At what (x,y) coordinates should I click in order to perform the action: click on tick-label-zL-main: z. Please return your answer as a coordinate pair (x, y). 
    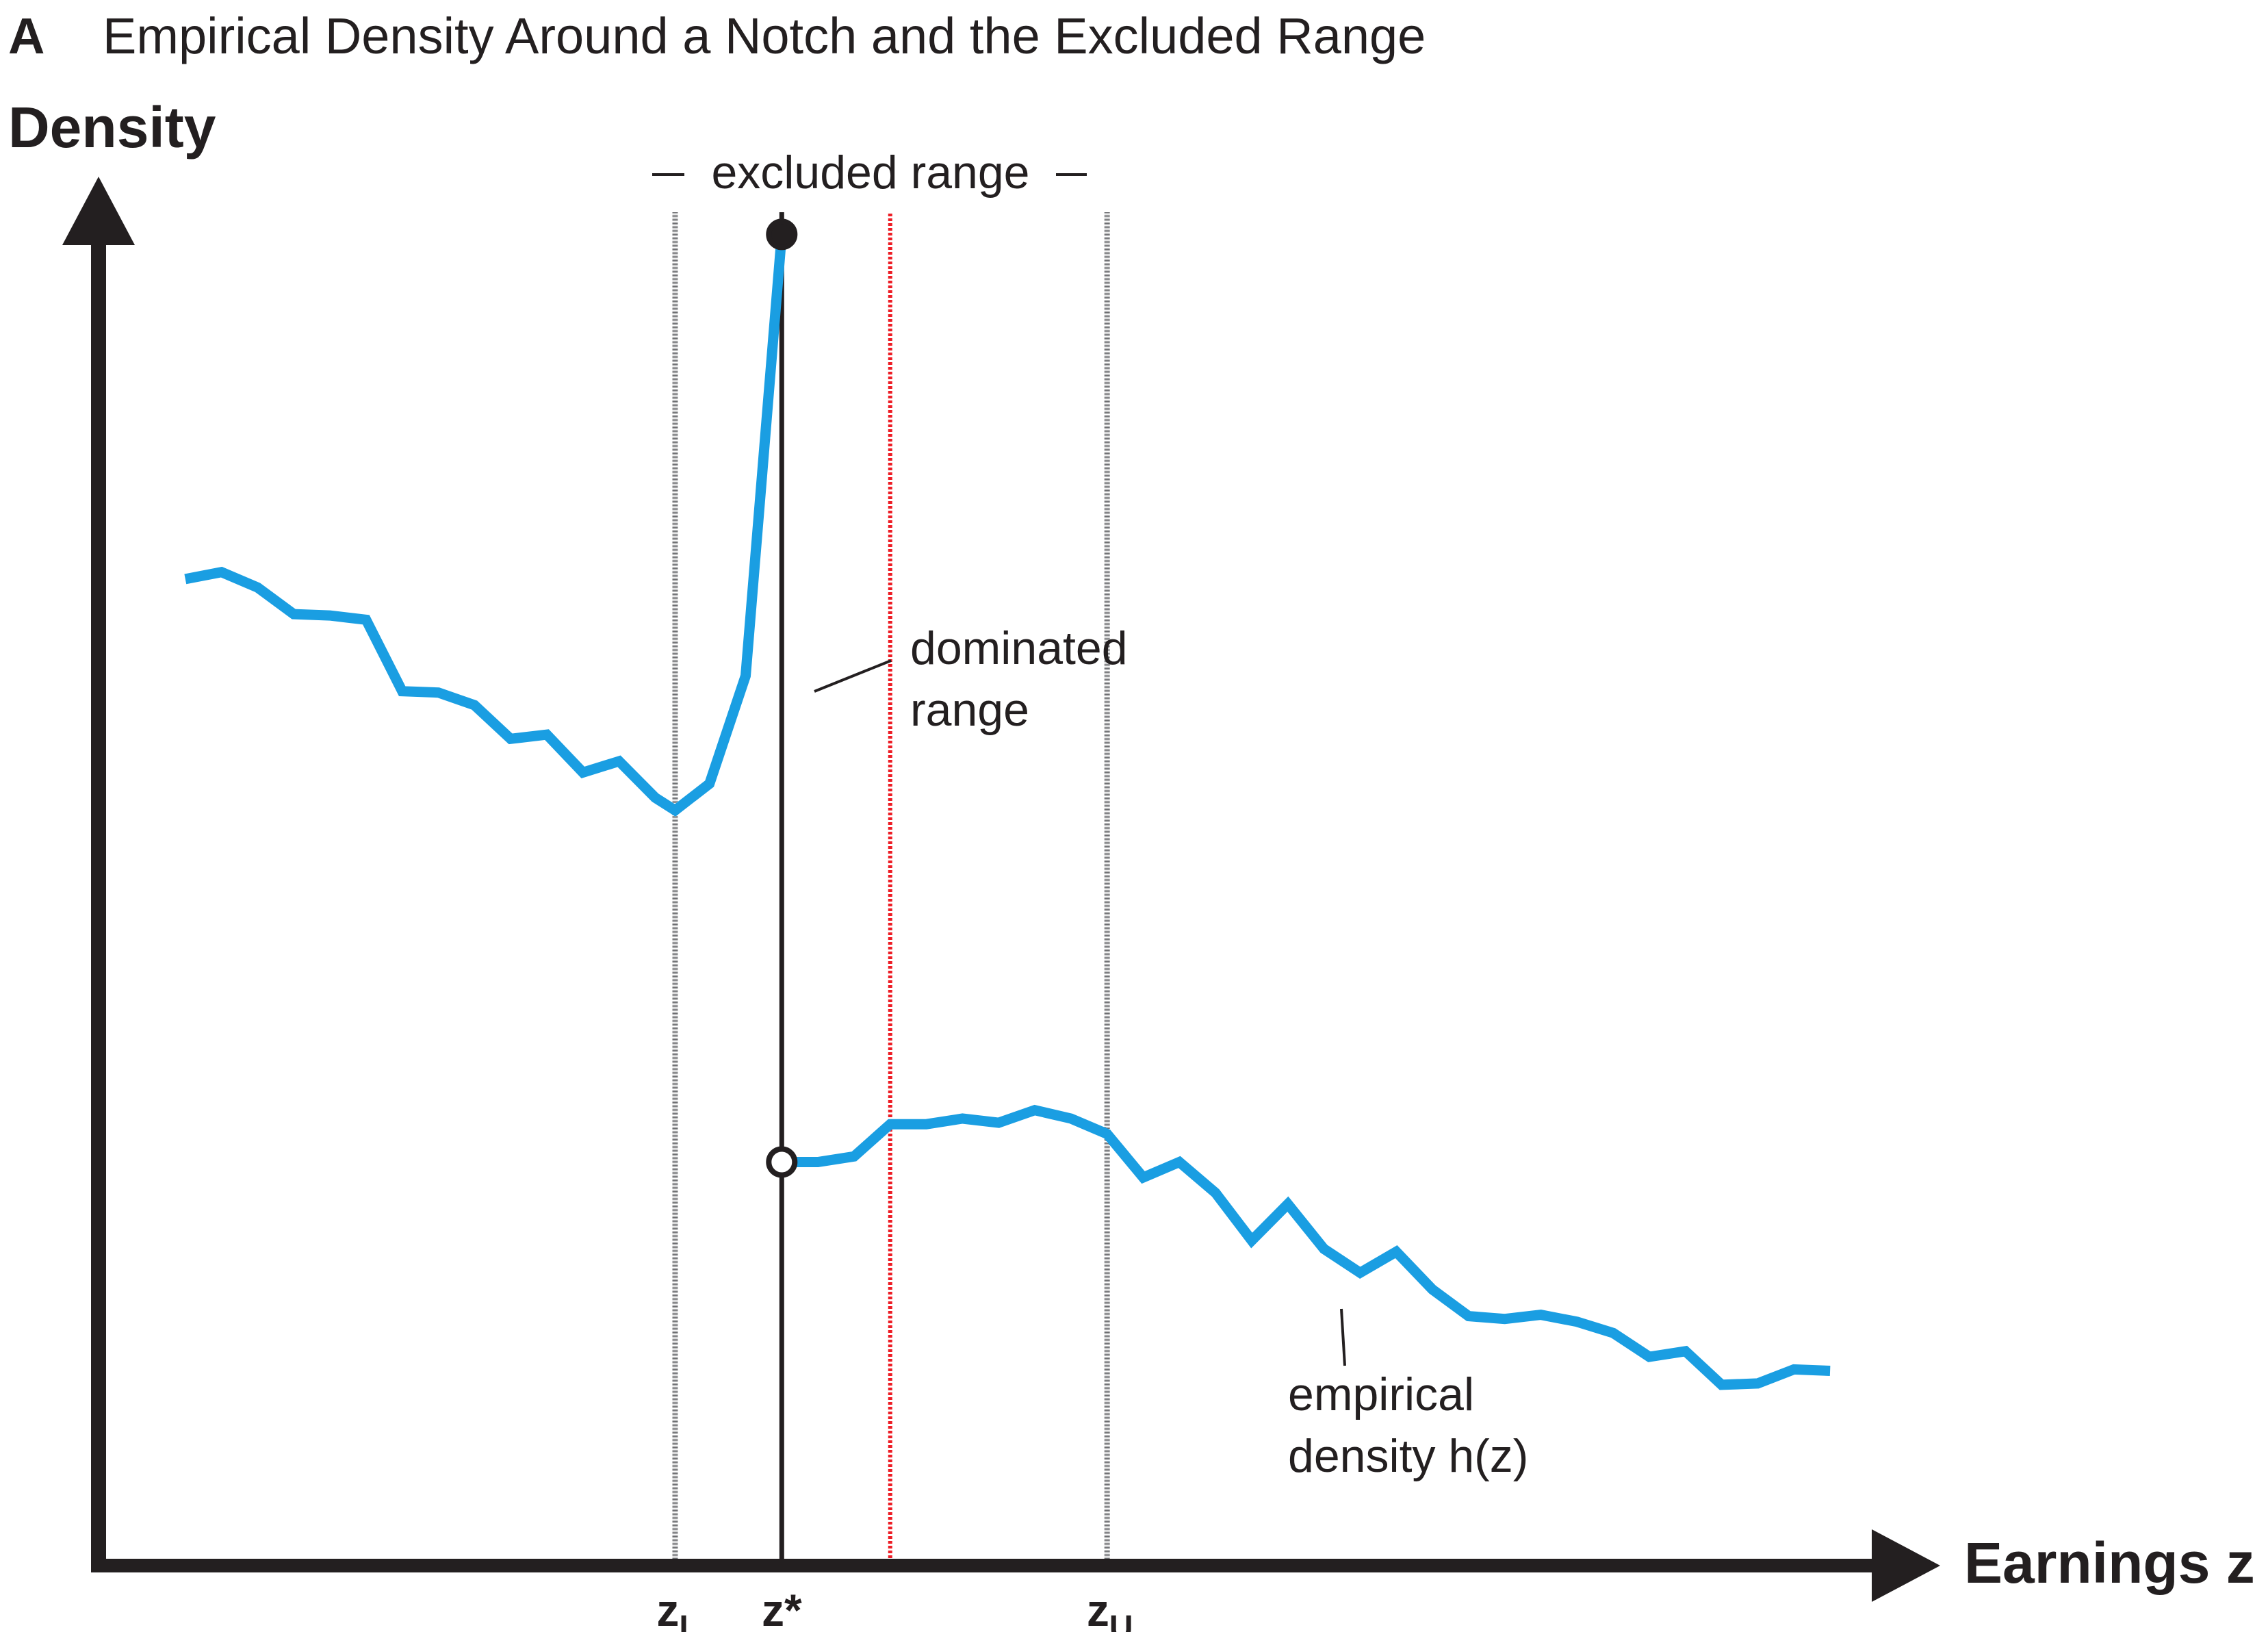
    Looking at the image, I should click on (667, 1608).